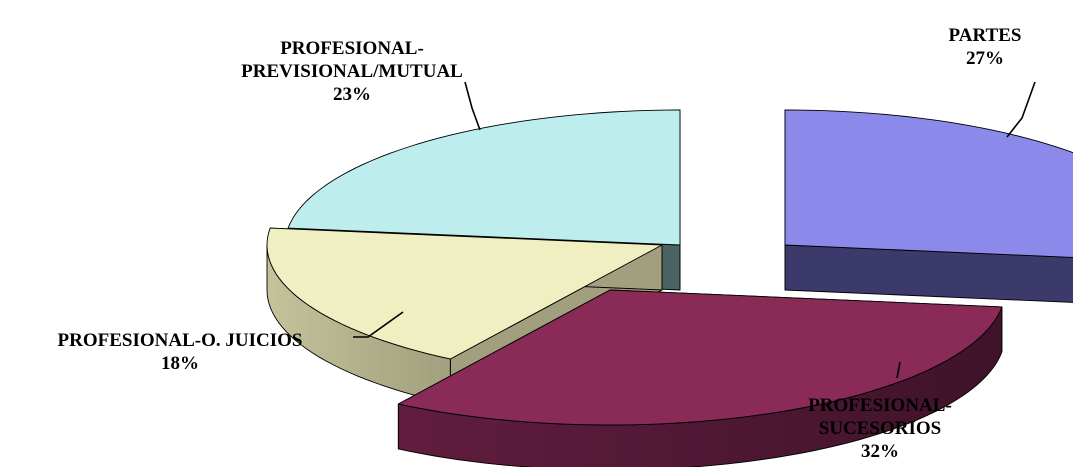 Image resolution: width=1073 pixels, height=467 pixels. What do you see at coordinates (352, 94) in the screenshot?
I see `slice-percent-label: 23%` at bounding box center [352, 94].